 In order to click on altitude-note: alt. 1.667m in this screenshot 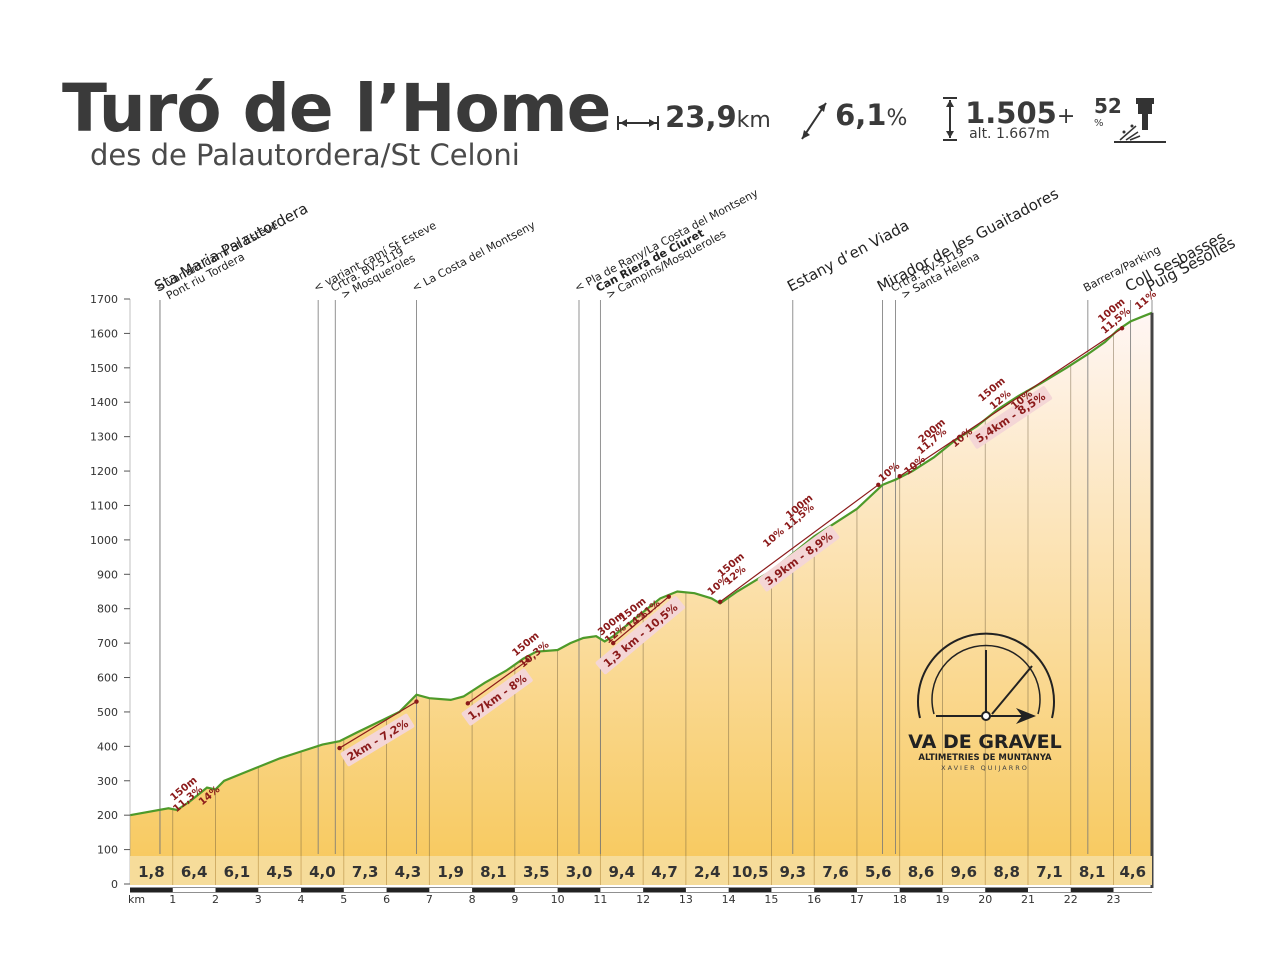, I will do `click(1009, 134)`.